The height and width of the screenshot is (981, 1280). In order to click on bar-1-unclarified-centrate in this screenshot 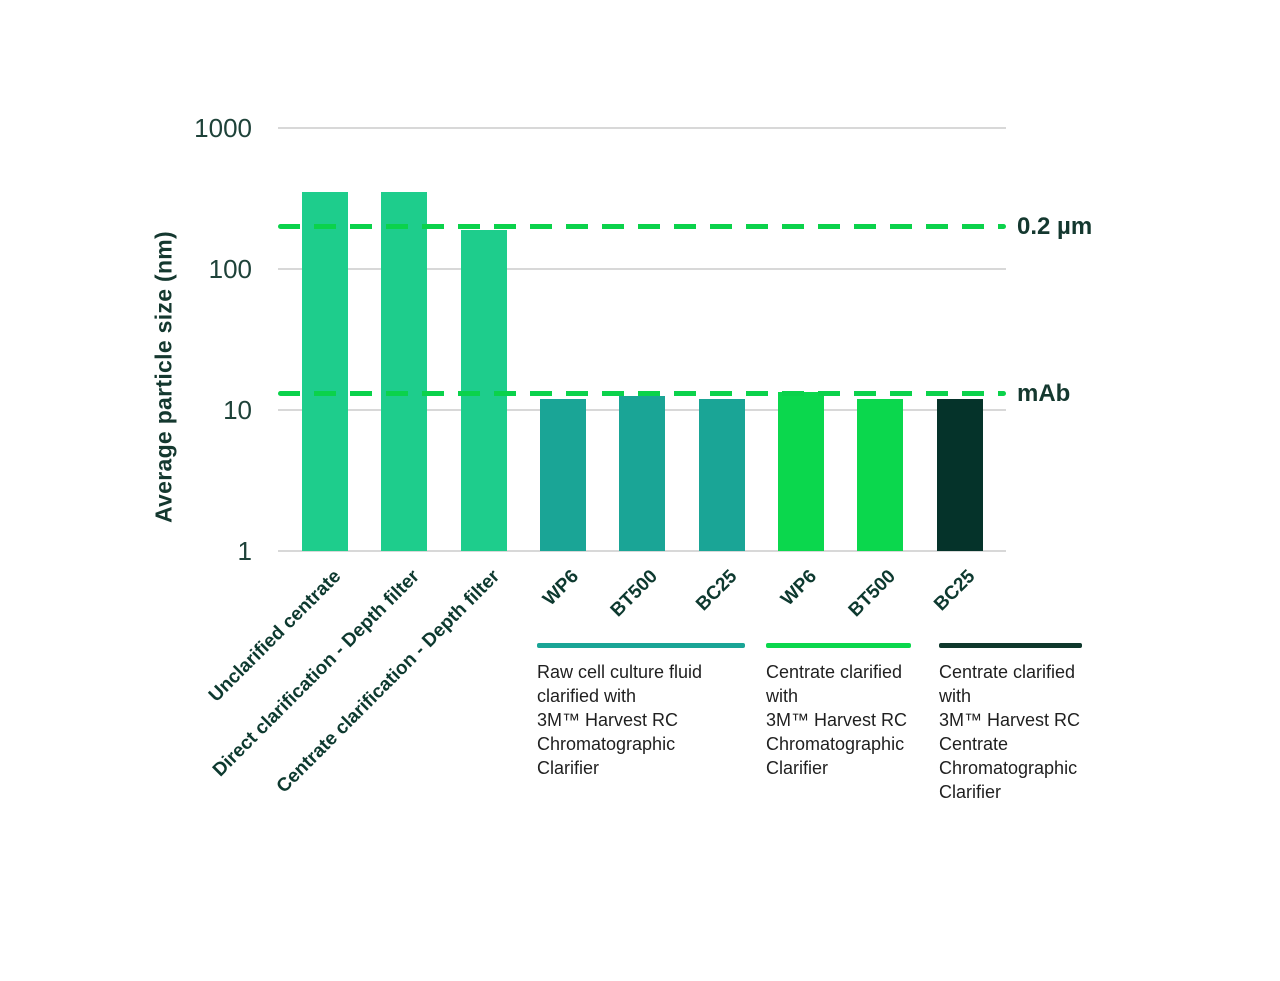, I will do `click(325, 371)`.